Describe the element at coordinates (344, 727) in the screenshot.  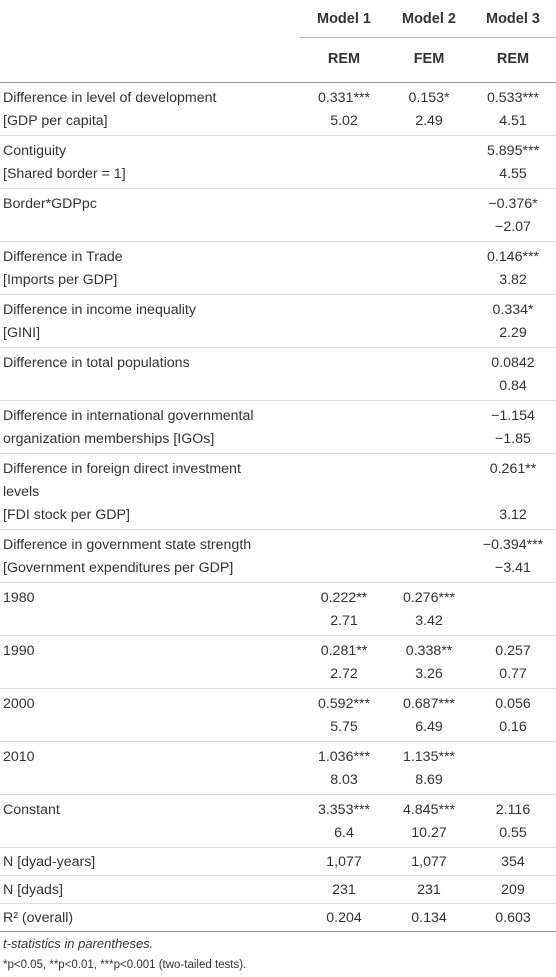
I see `cell-value: 5.75` at that location.